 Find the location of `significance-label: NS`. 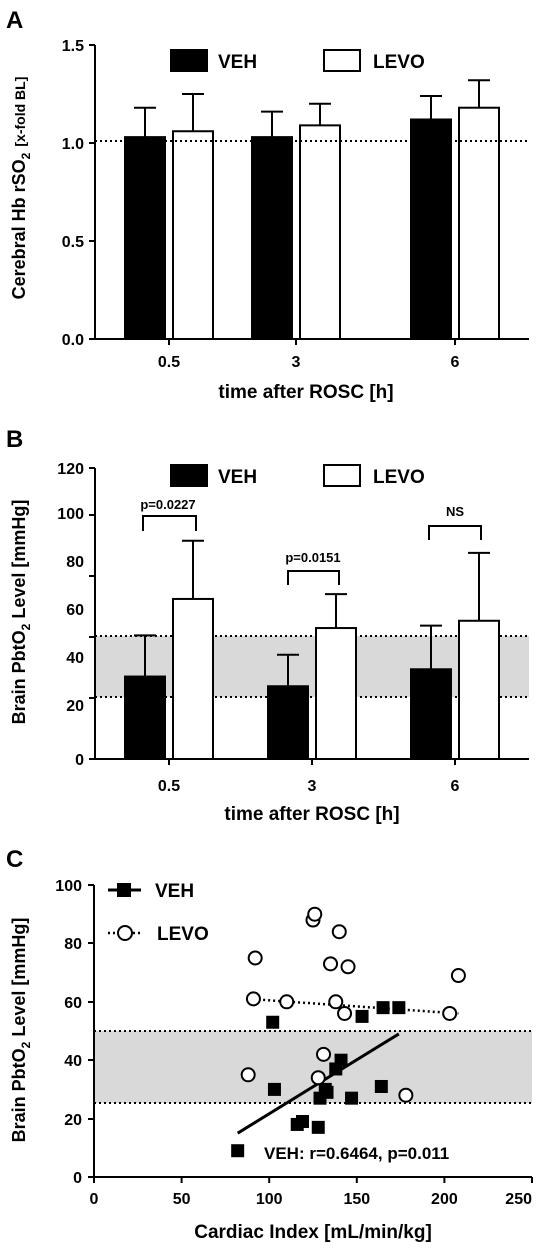

significance-label: NS is located at coordinates (455, 511).